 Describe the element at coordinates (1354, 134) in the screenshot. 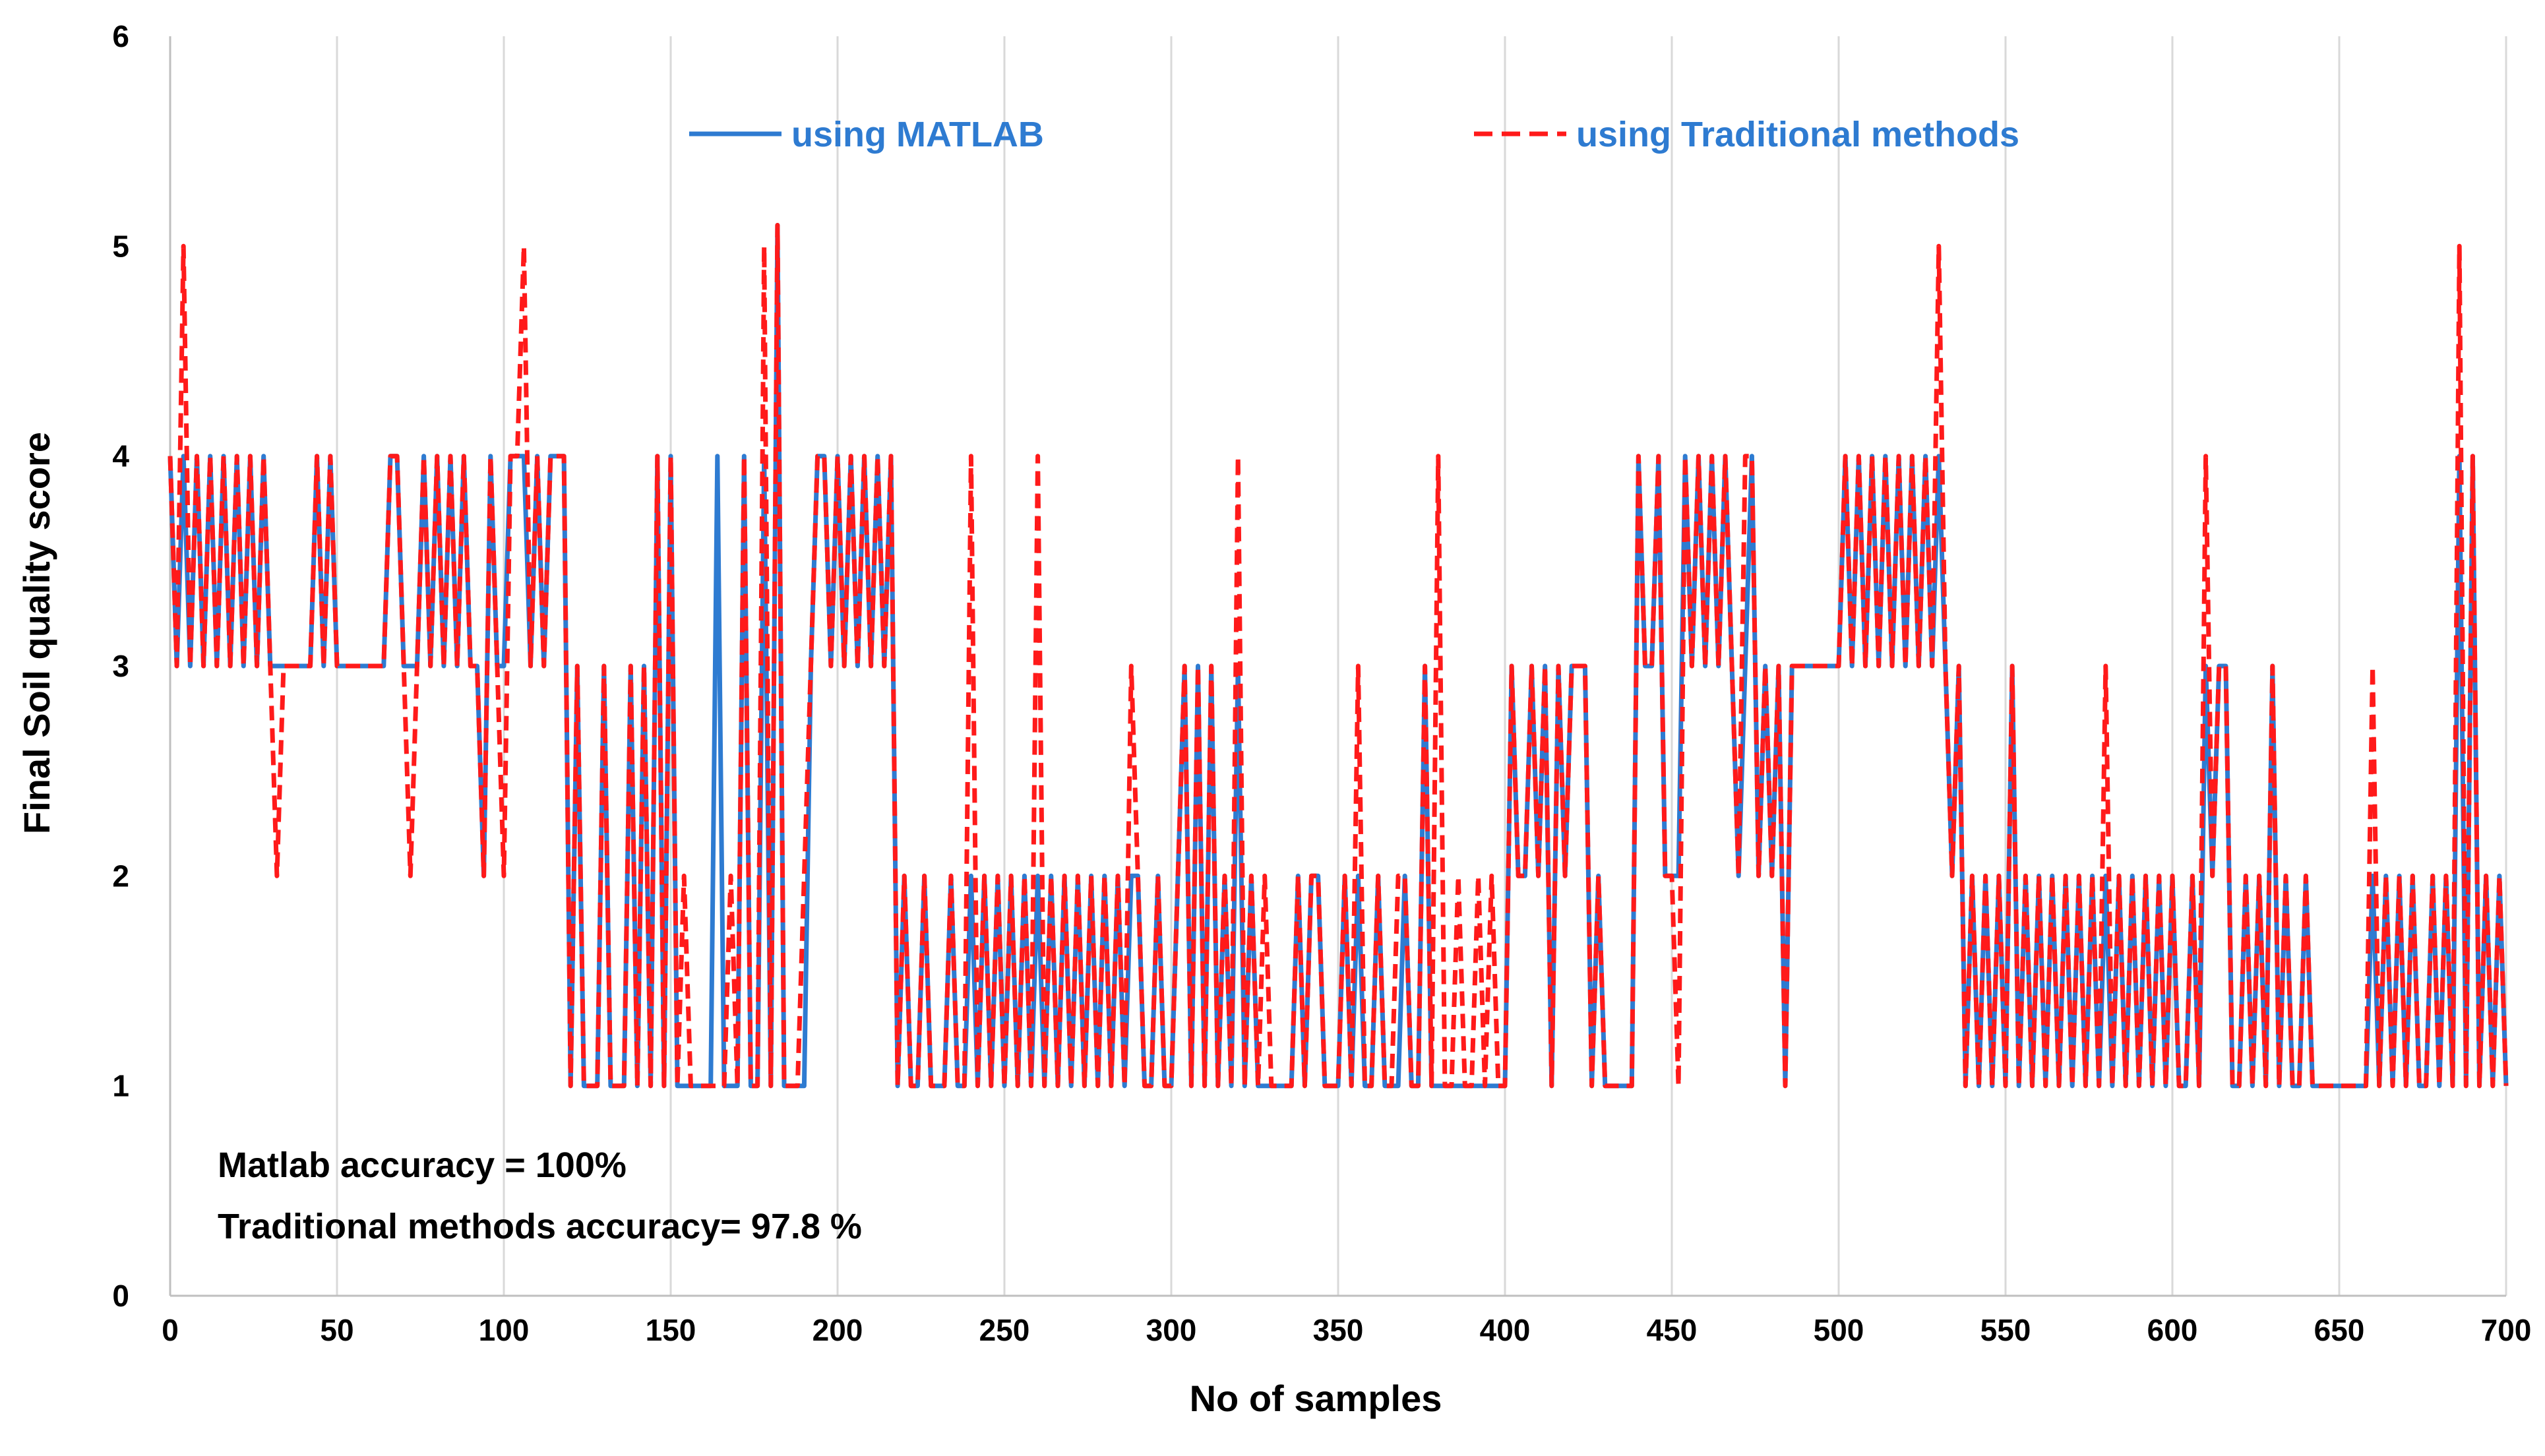

I see `legend: using MATLAB using Traditional methods` at that location.